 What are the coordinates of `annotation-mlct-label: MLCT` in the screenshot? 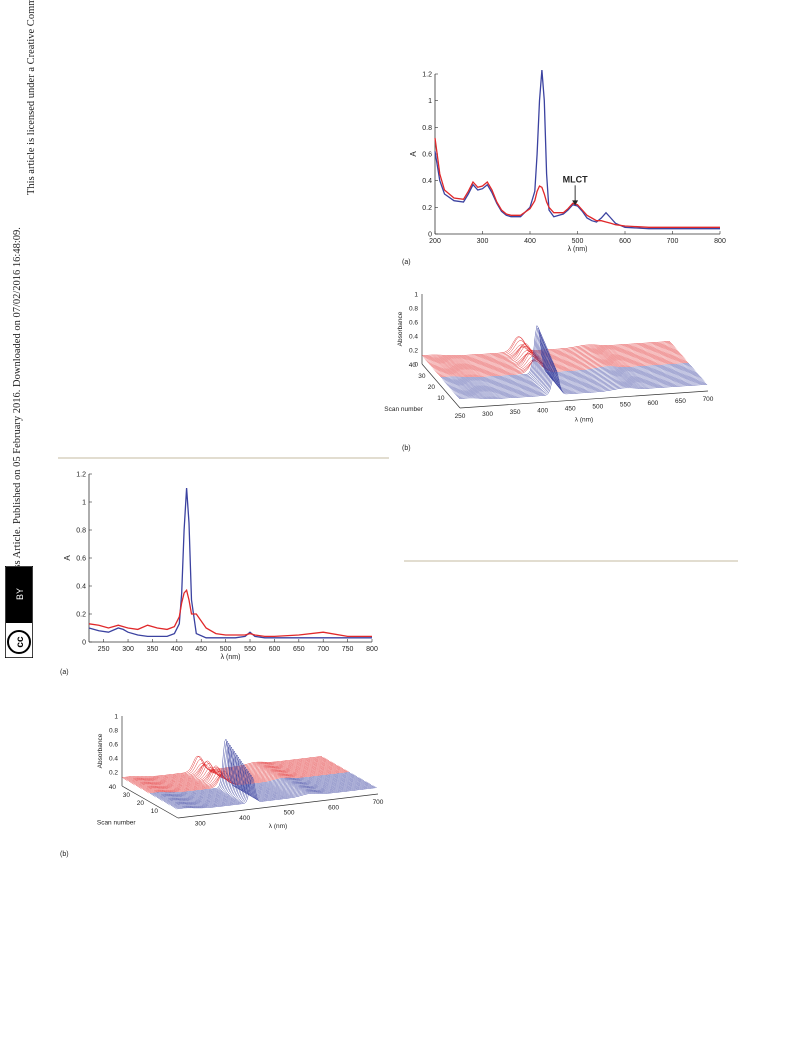 It's located at (575, 179).